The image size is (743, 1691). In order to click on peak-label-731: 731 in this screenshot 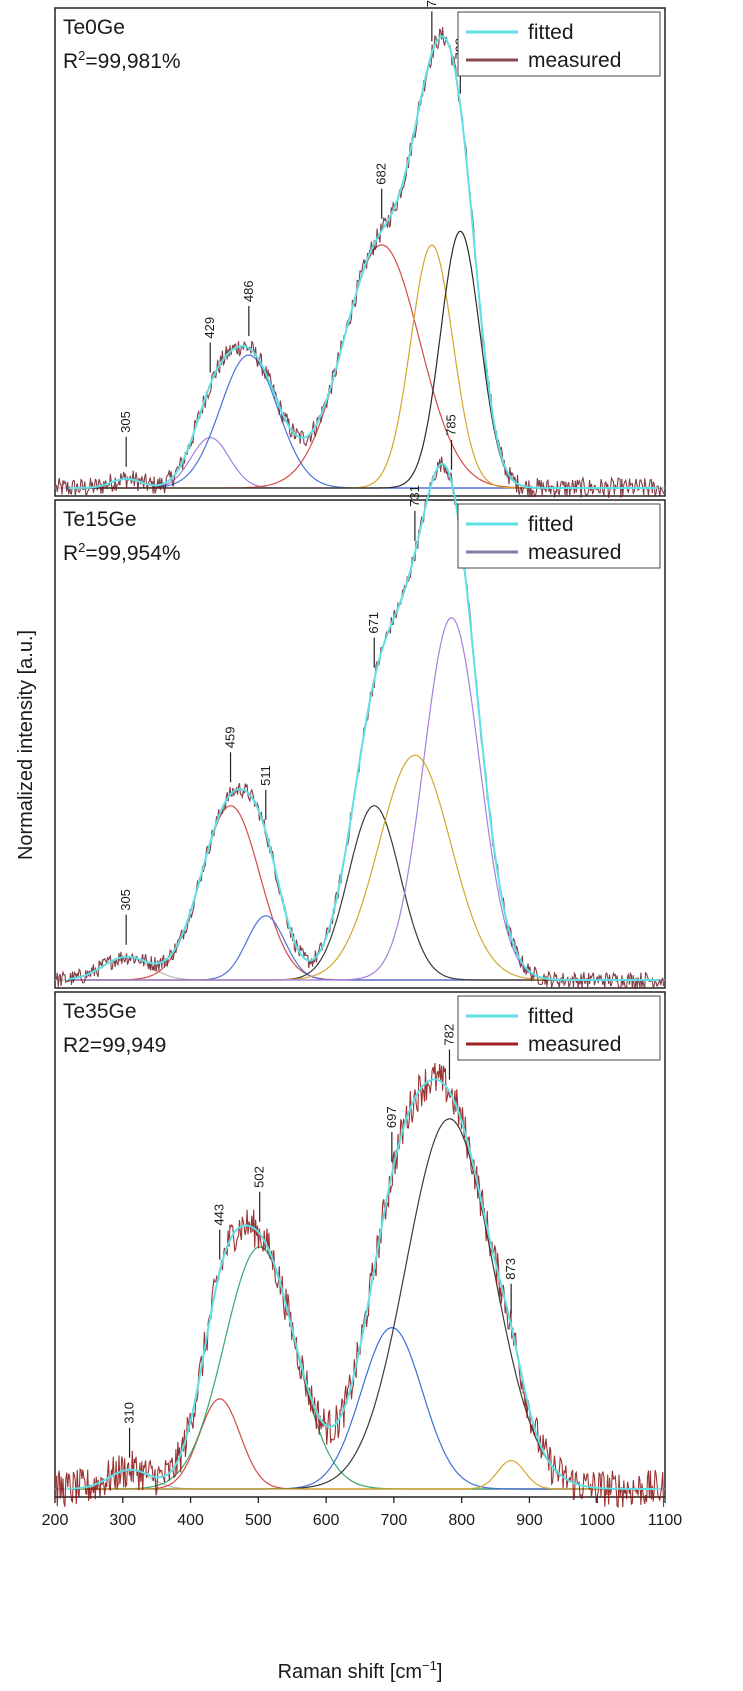, I will do `click(414, 496)`.